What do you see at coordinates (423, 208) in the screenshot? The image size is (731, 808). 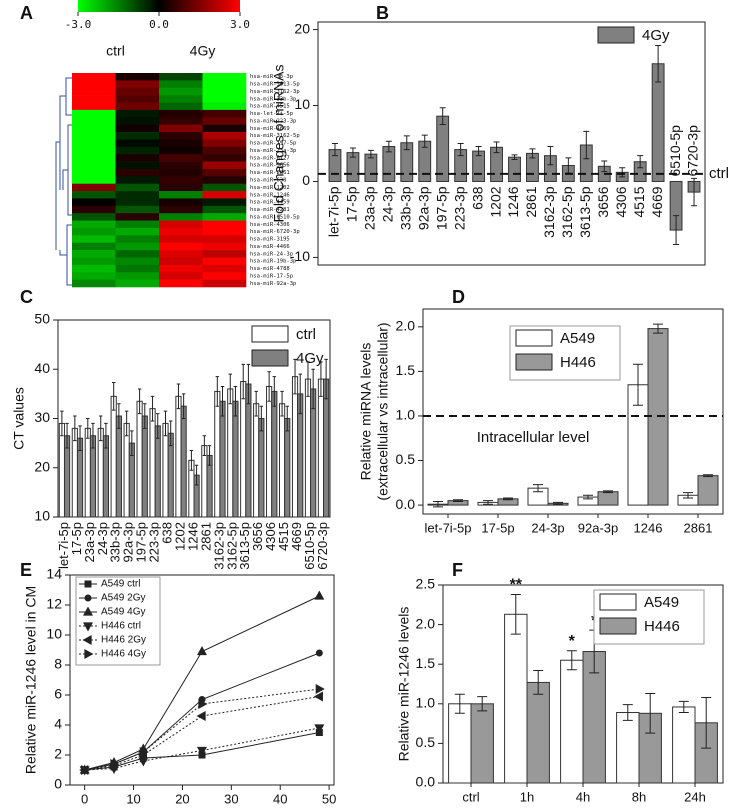 I see `x-tick-label: 92a-3p` at bounding box center [423, 208].